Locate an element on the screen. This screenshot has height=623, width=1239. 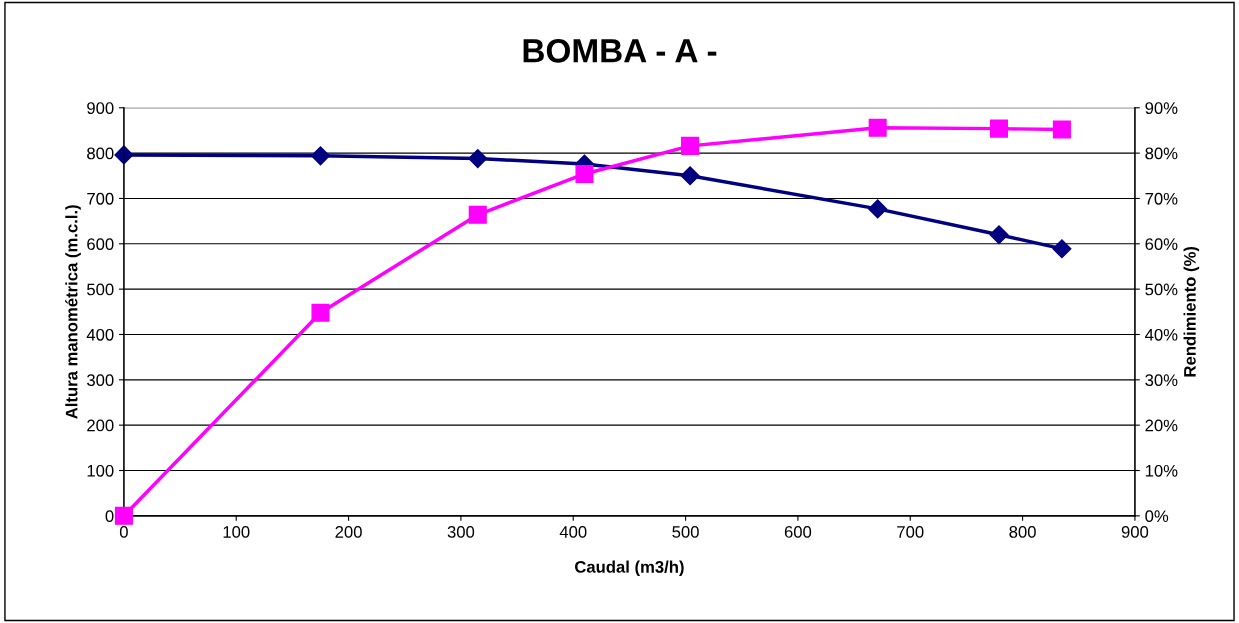
y2-tick-label: 70% is located at coordinates (1161, 198).